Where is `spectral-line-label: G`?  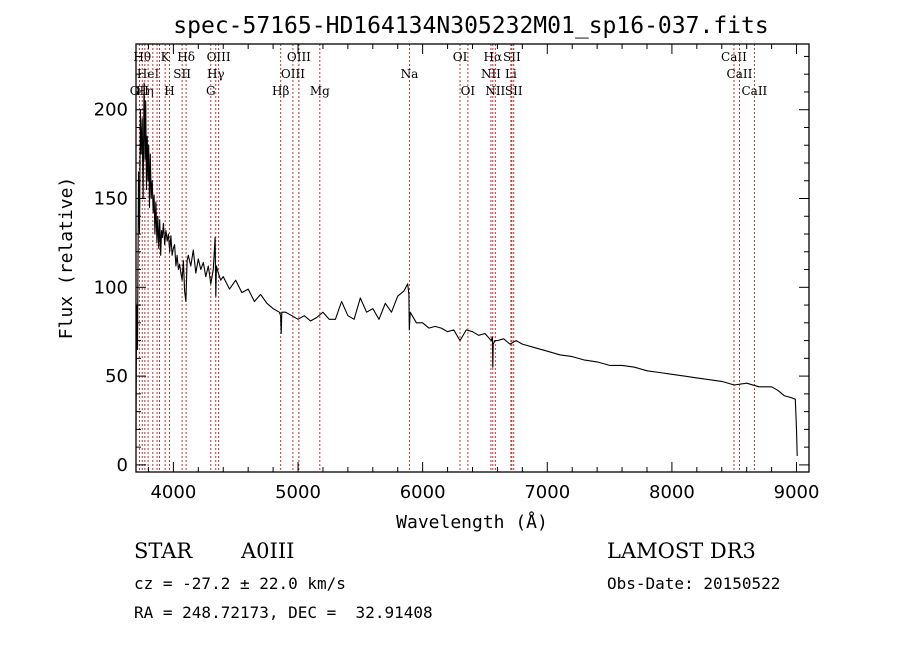
spectral-line-label: G is located at coordinates (211, 91).